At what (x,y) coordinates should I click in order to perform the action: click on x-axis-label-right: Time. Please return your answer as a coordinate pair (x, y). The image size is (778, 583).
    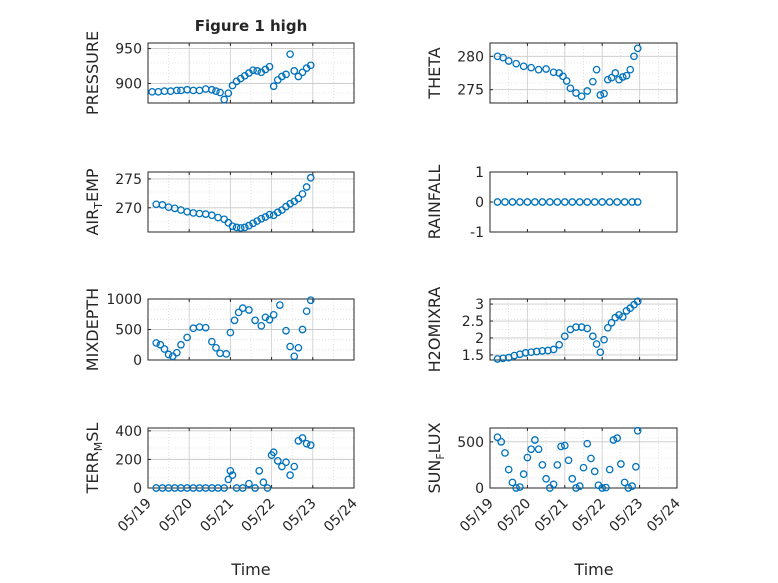
    Looking at the image, I should click on (593, 569).